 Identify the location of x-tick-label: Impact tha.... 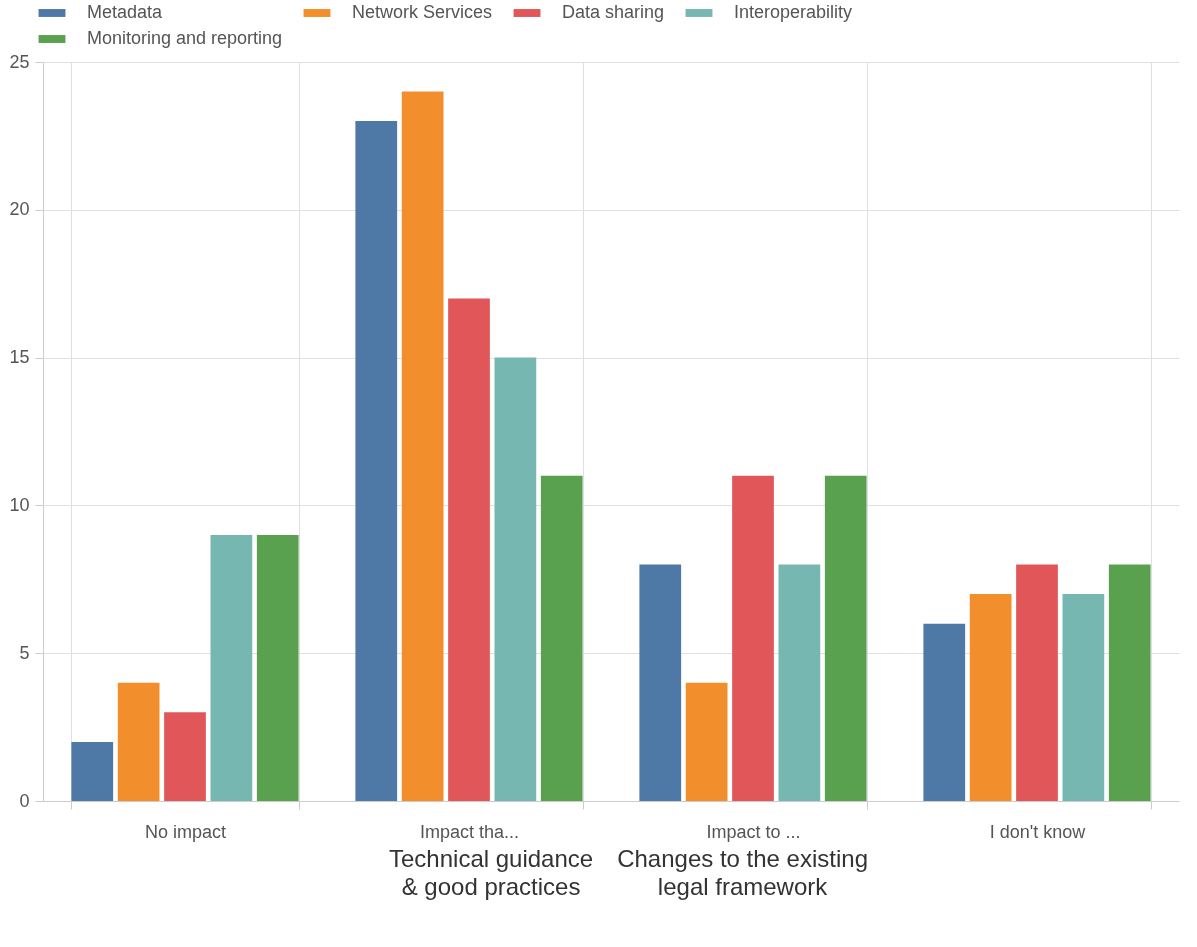
(469, 831).